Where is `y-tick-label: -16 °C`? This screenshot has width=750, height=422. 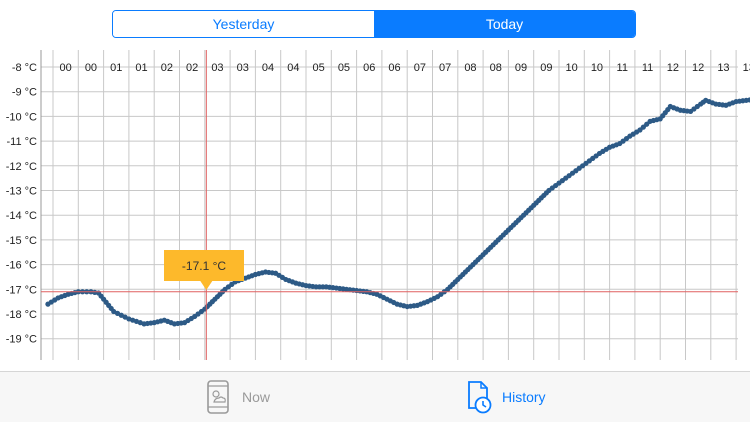
y-tick-label: -16 °C is located at coordinates (21, 266).